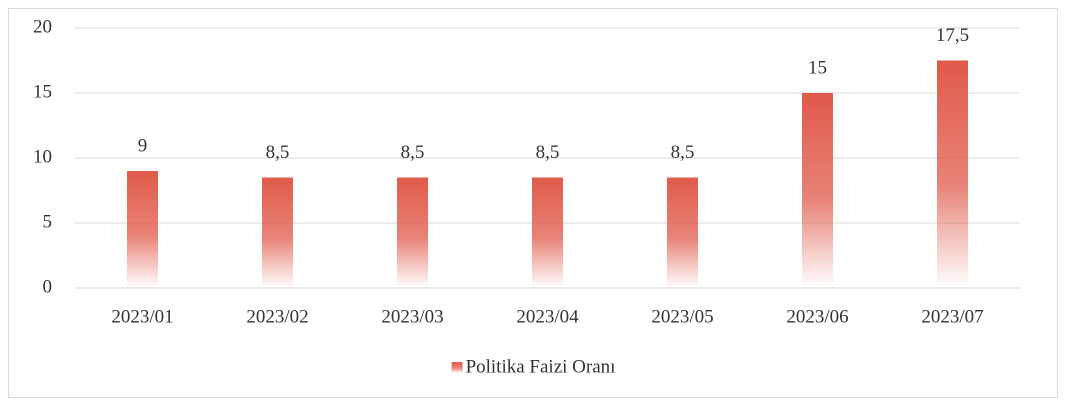 The width and height of the screenshot is (1067, 405). I want to click on x-tick-label: 2023/04, so click(547, 316).